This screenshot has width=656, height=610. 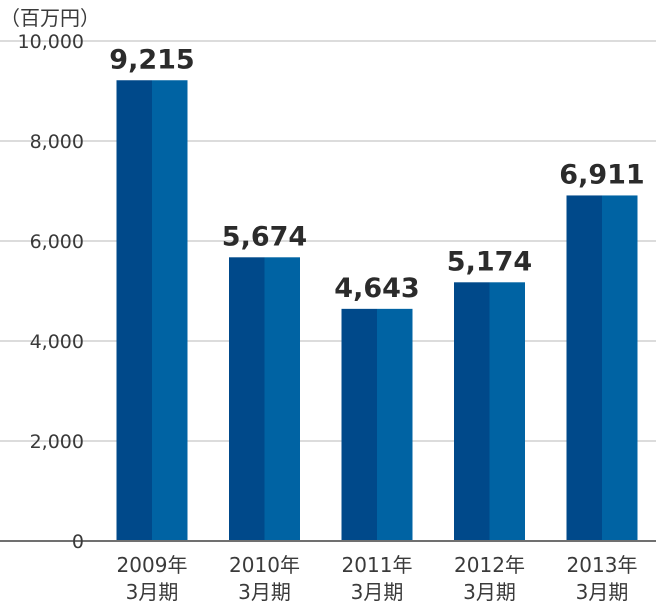 What do you see at coordinates (264, 565) in the screenshot?
I see `x-category-label-line1: 2010年` at bounding box center [264, 565].